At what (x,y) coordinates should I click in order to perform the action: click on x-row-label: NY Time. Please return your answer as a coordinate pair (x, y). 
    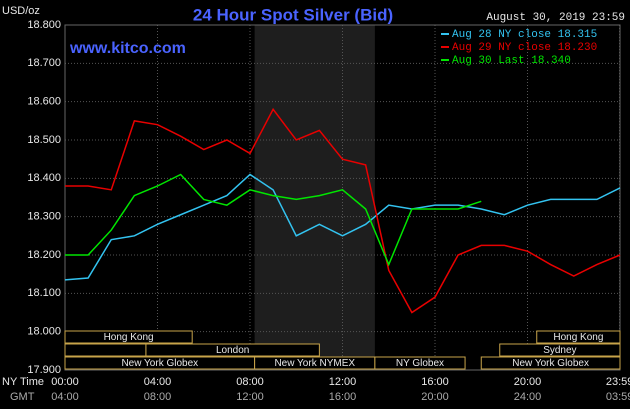
    Looking at the image, I should click on (23, 382).